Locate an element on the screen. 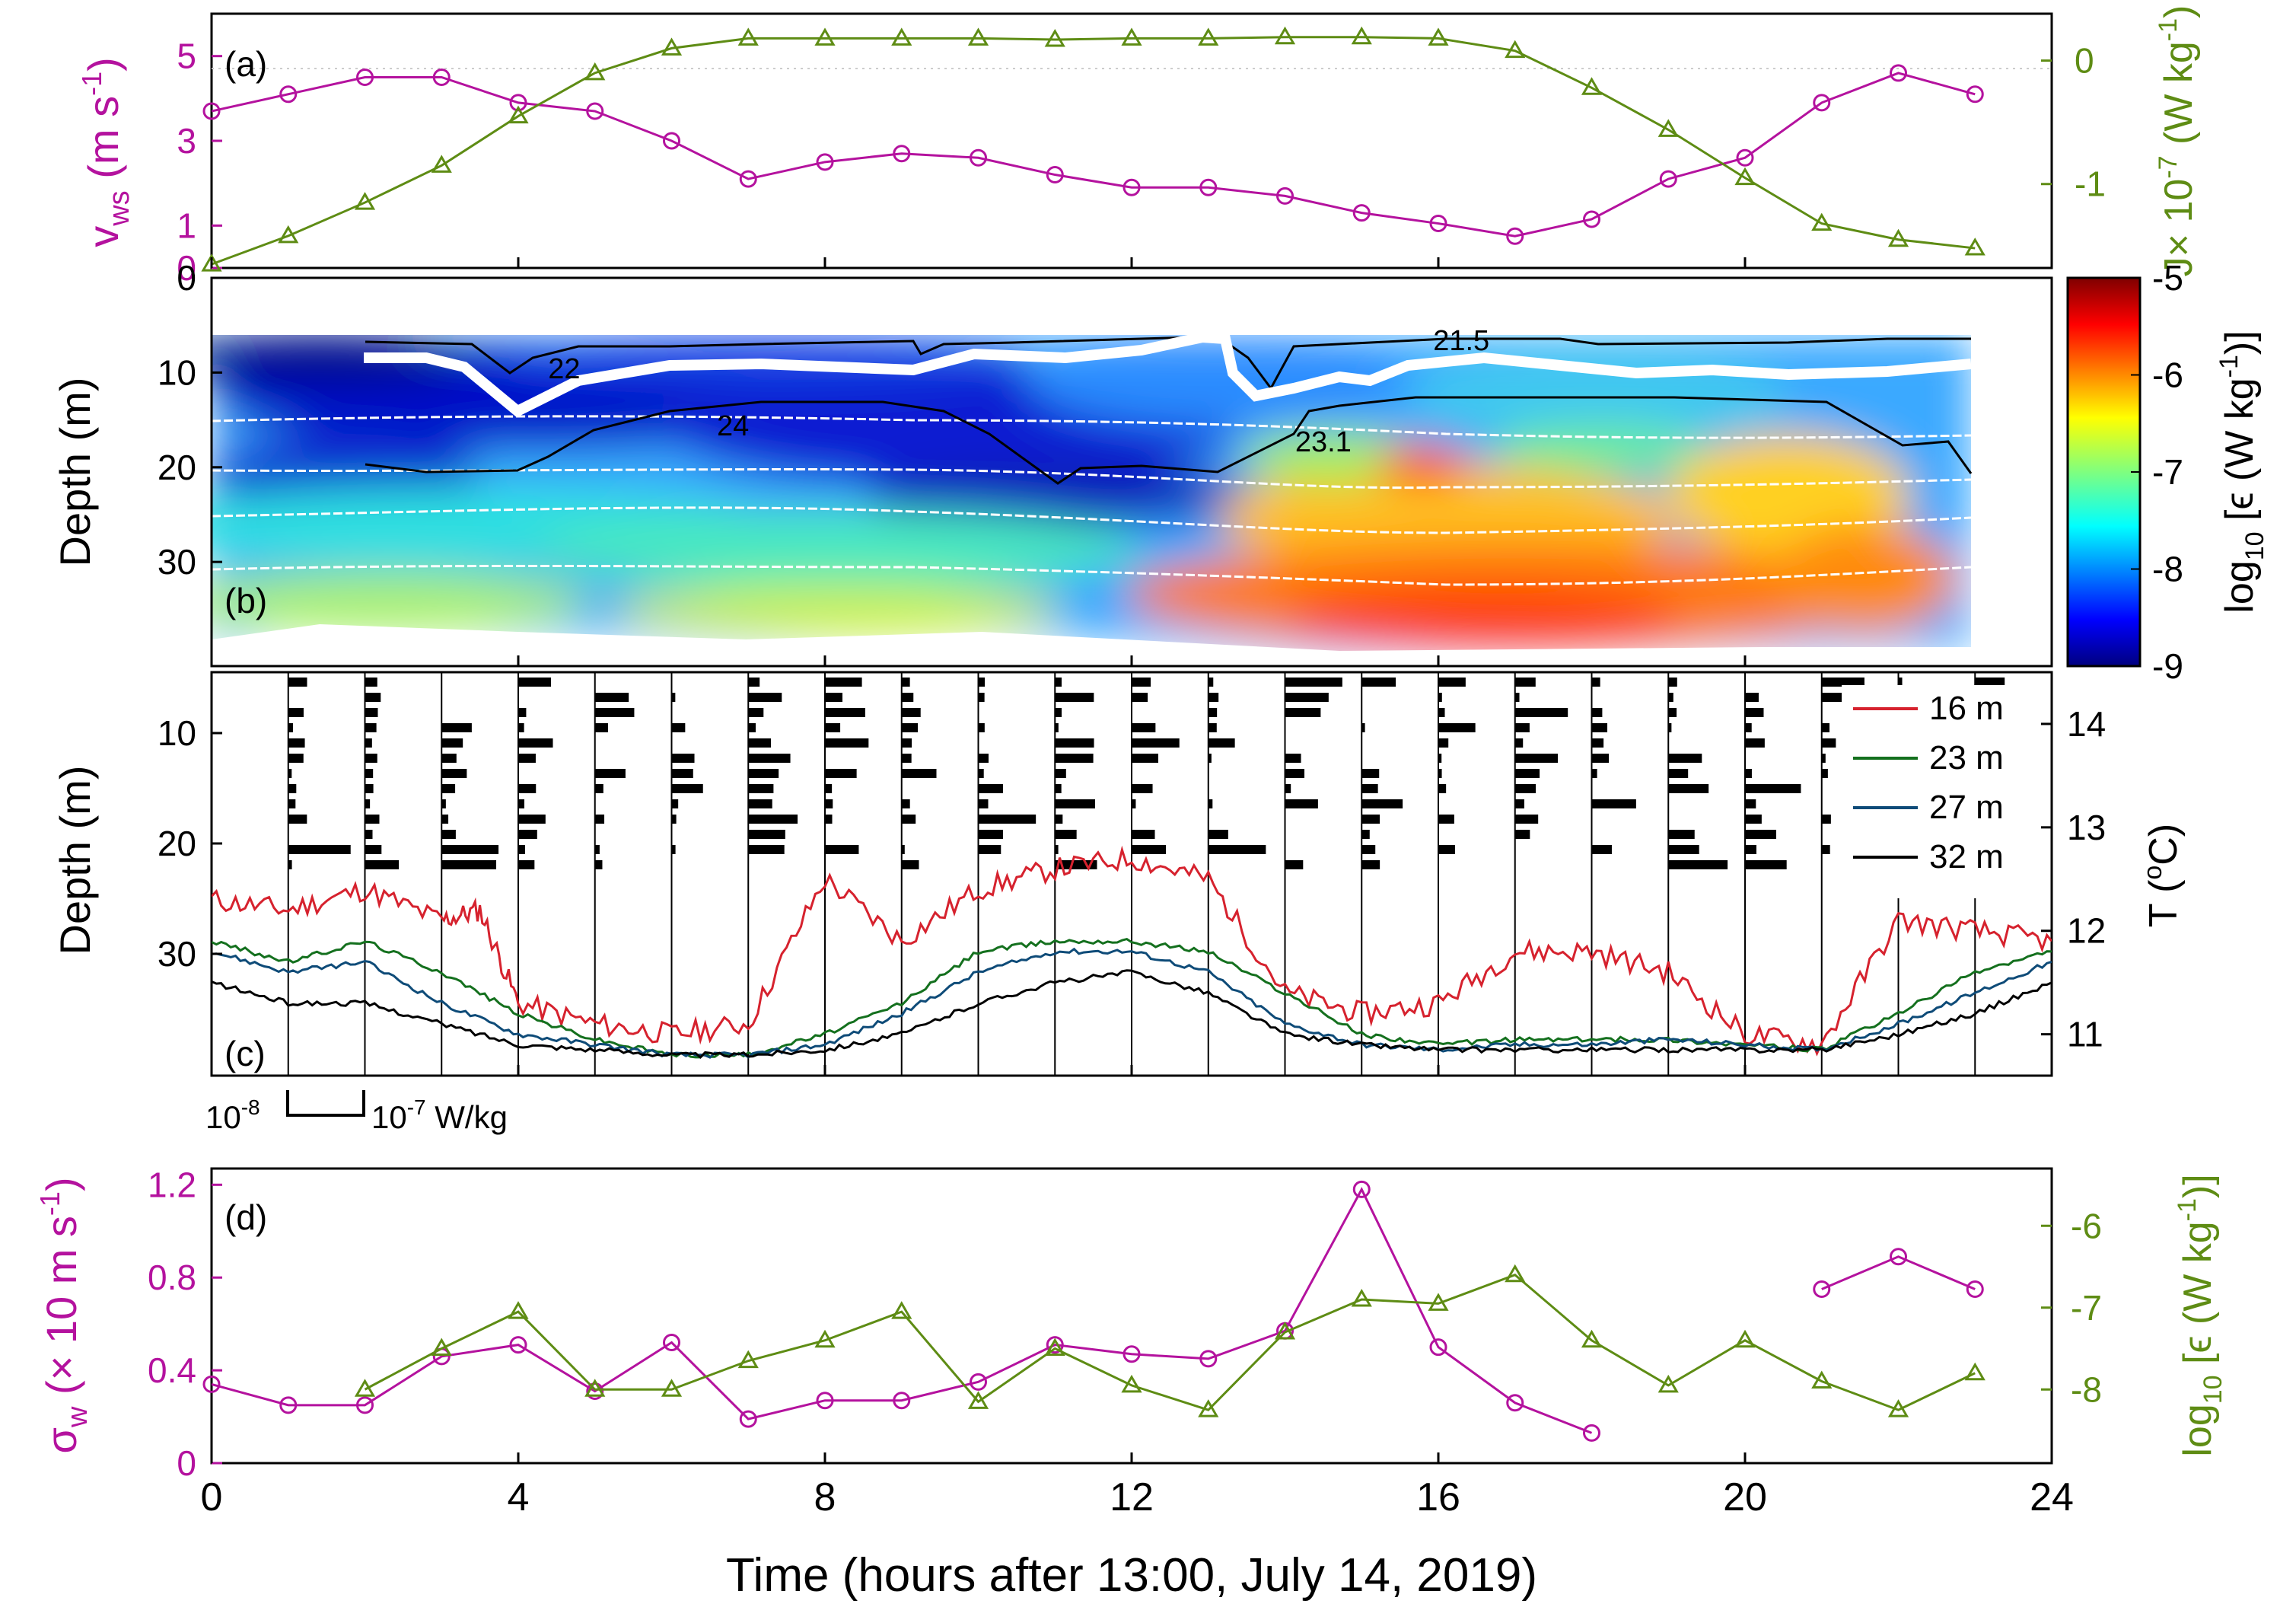  panel-b-tick-label: 20 is located at coordinates (177, 467).